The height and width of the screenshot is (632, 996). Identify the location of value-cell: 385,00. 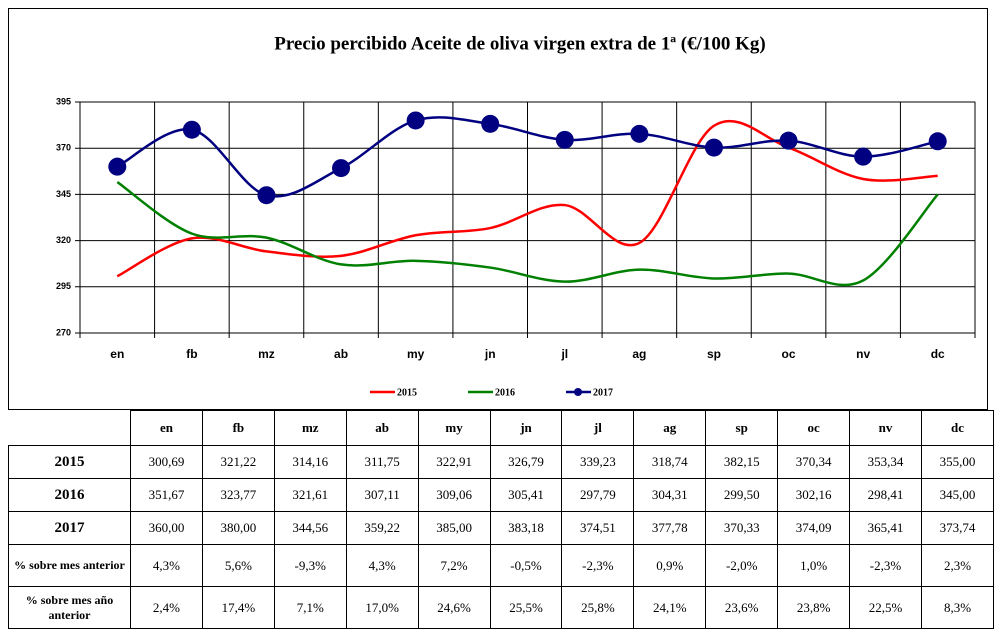
(454, 528).